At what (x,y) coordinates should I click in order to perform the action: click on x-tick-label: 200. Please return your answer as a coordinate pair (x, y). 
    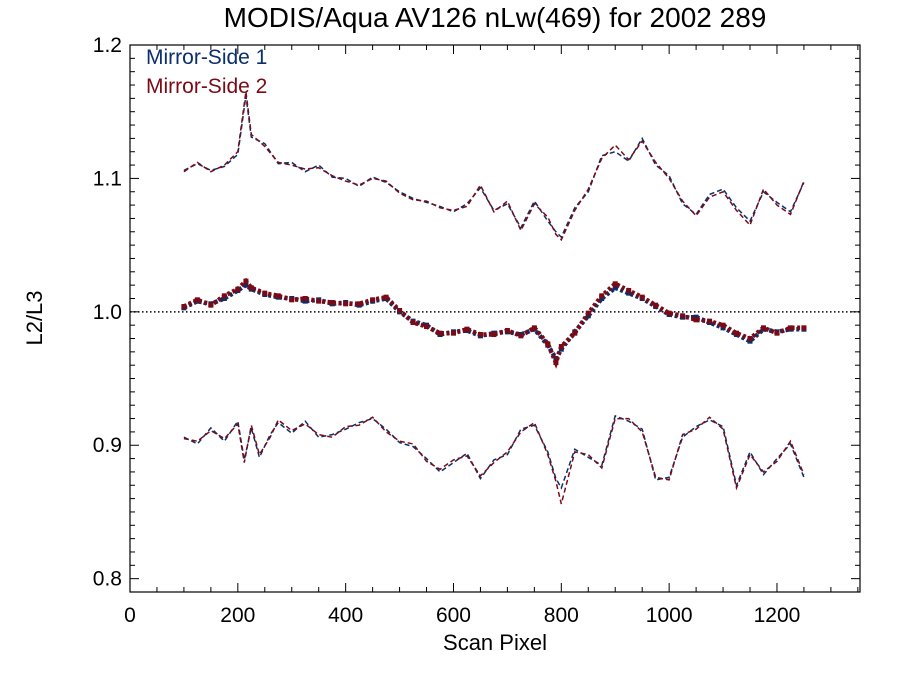
    Looking at the image, I should click on (237, 615).